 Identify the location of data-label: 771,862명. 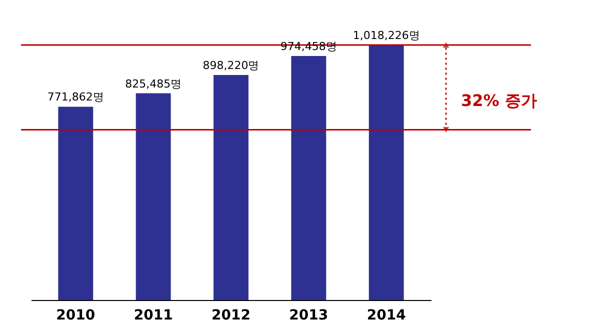
(75, 97).